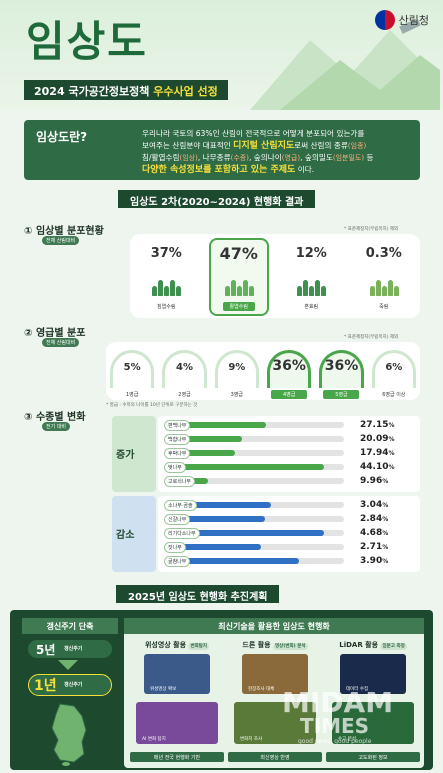 The image size is (443, 773). What do you see at coordinates (275, 757) in the screenshot?
I see `tech-column-footer: 최신영상 반영` at bounding box center [275, 757].